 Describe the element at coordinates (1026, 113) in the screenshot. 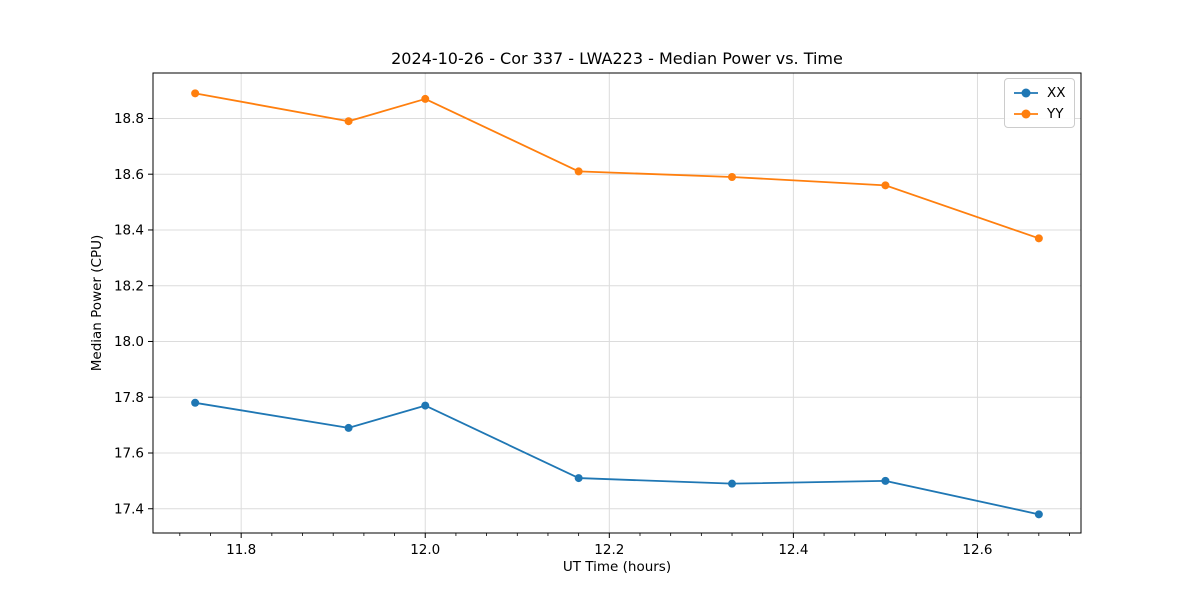

I see `legend-line-marker-yy` at that location.